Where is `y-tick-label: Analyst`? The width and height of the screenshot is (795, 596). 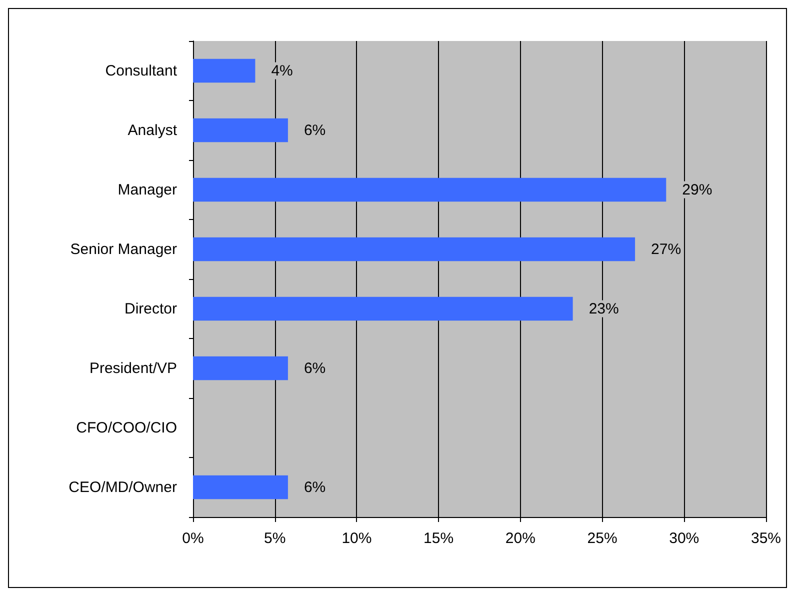 y-tick-label: Analyst is located at coordinates (153, 130).